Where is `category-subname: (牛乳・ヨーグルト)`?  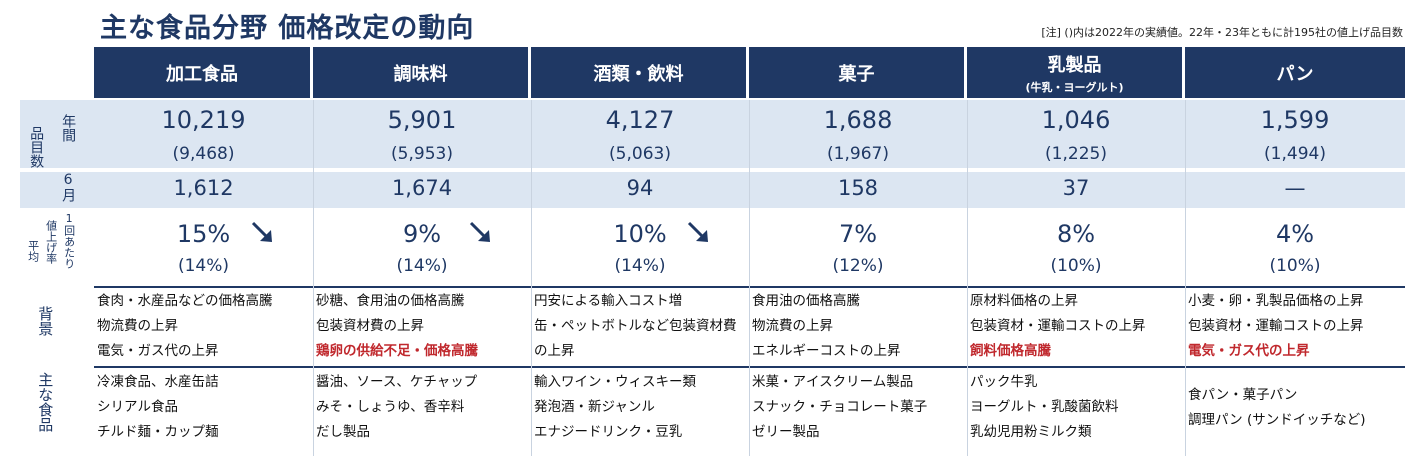 category-subname: (牛乳・ヨーグルト) is located at coordinates (1074, 87).